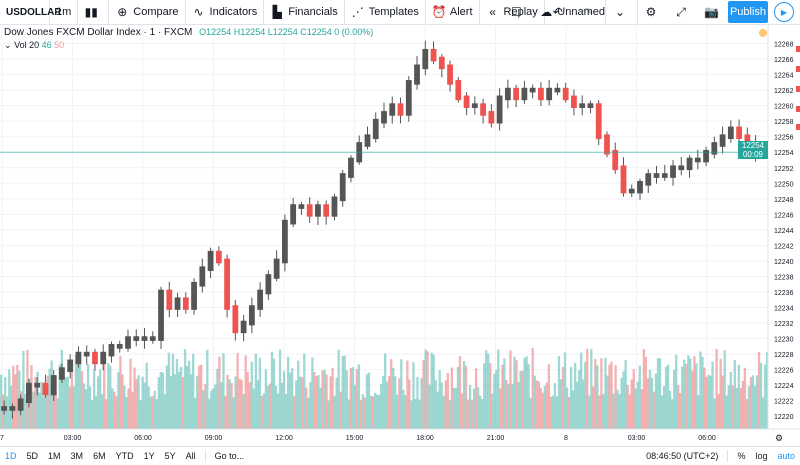 Image resolution: width=800 pixels, height=465 pixels. I want to click on play-icon: ▶, so click(784, 12).